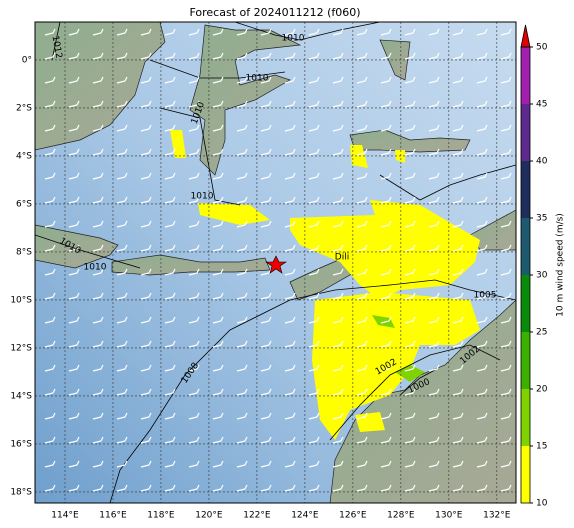  I want to click on contour-label: 1005, so click(485, 296).